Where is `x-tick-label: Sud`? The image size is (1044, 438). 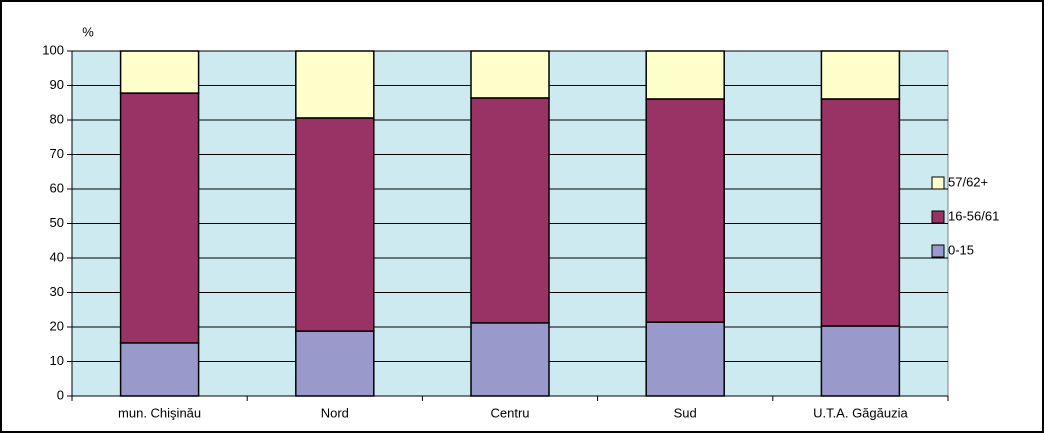 x-tick-label: Sud is located at coordinates (685, 412).